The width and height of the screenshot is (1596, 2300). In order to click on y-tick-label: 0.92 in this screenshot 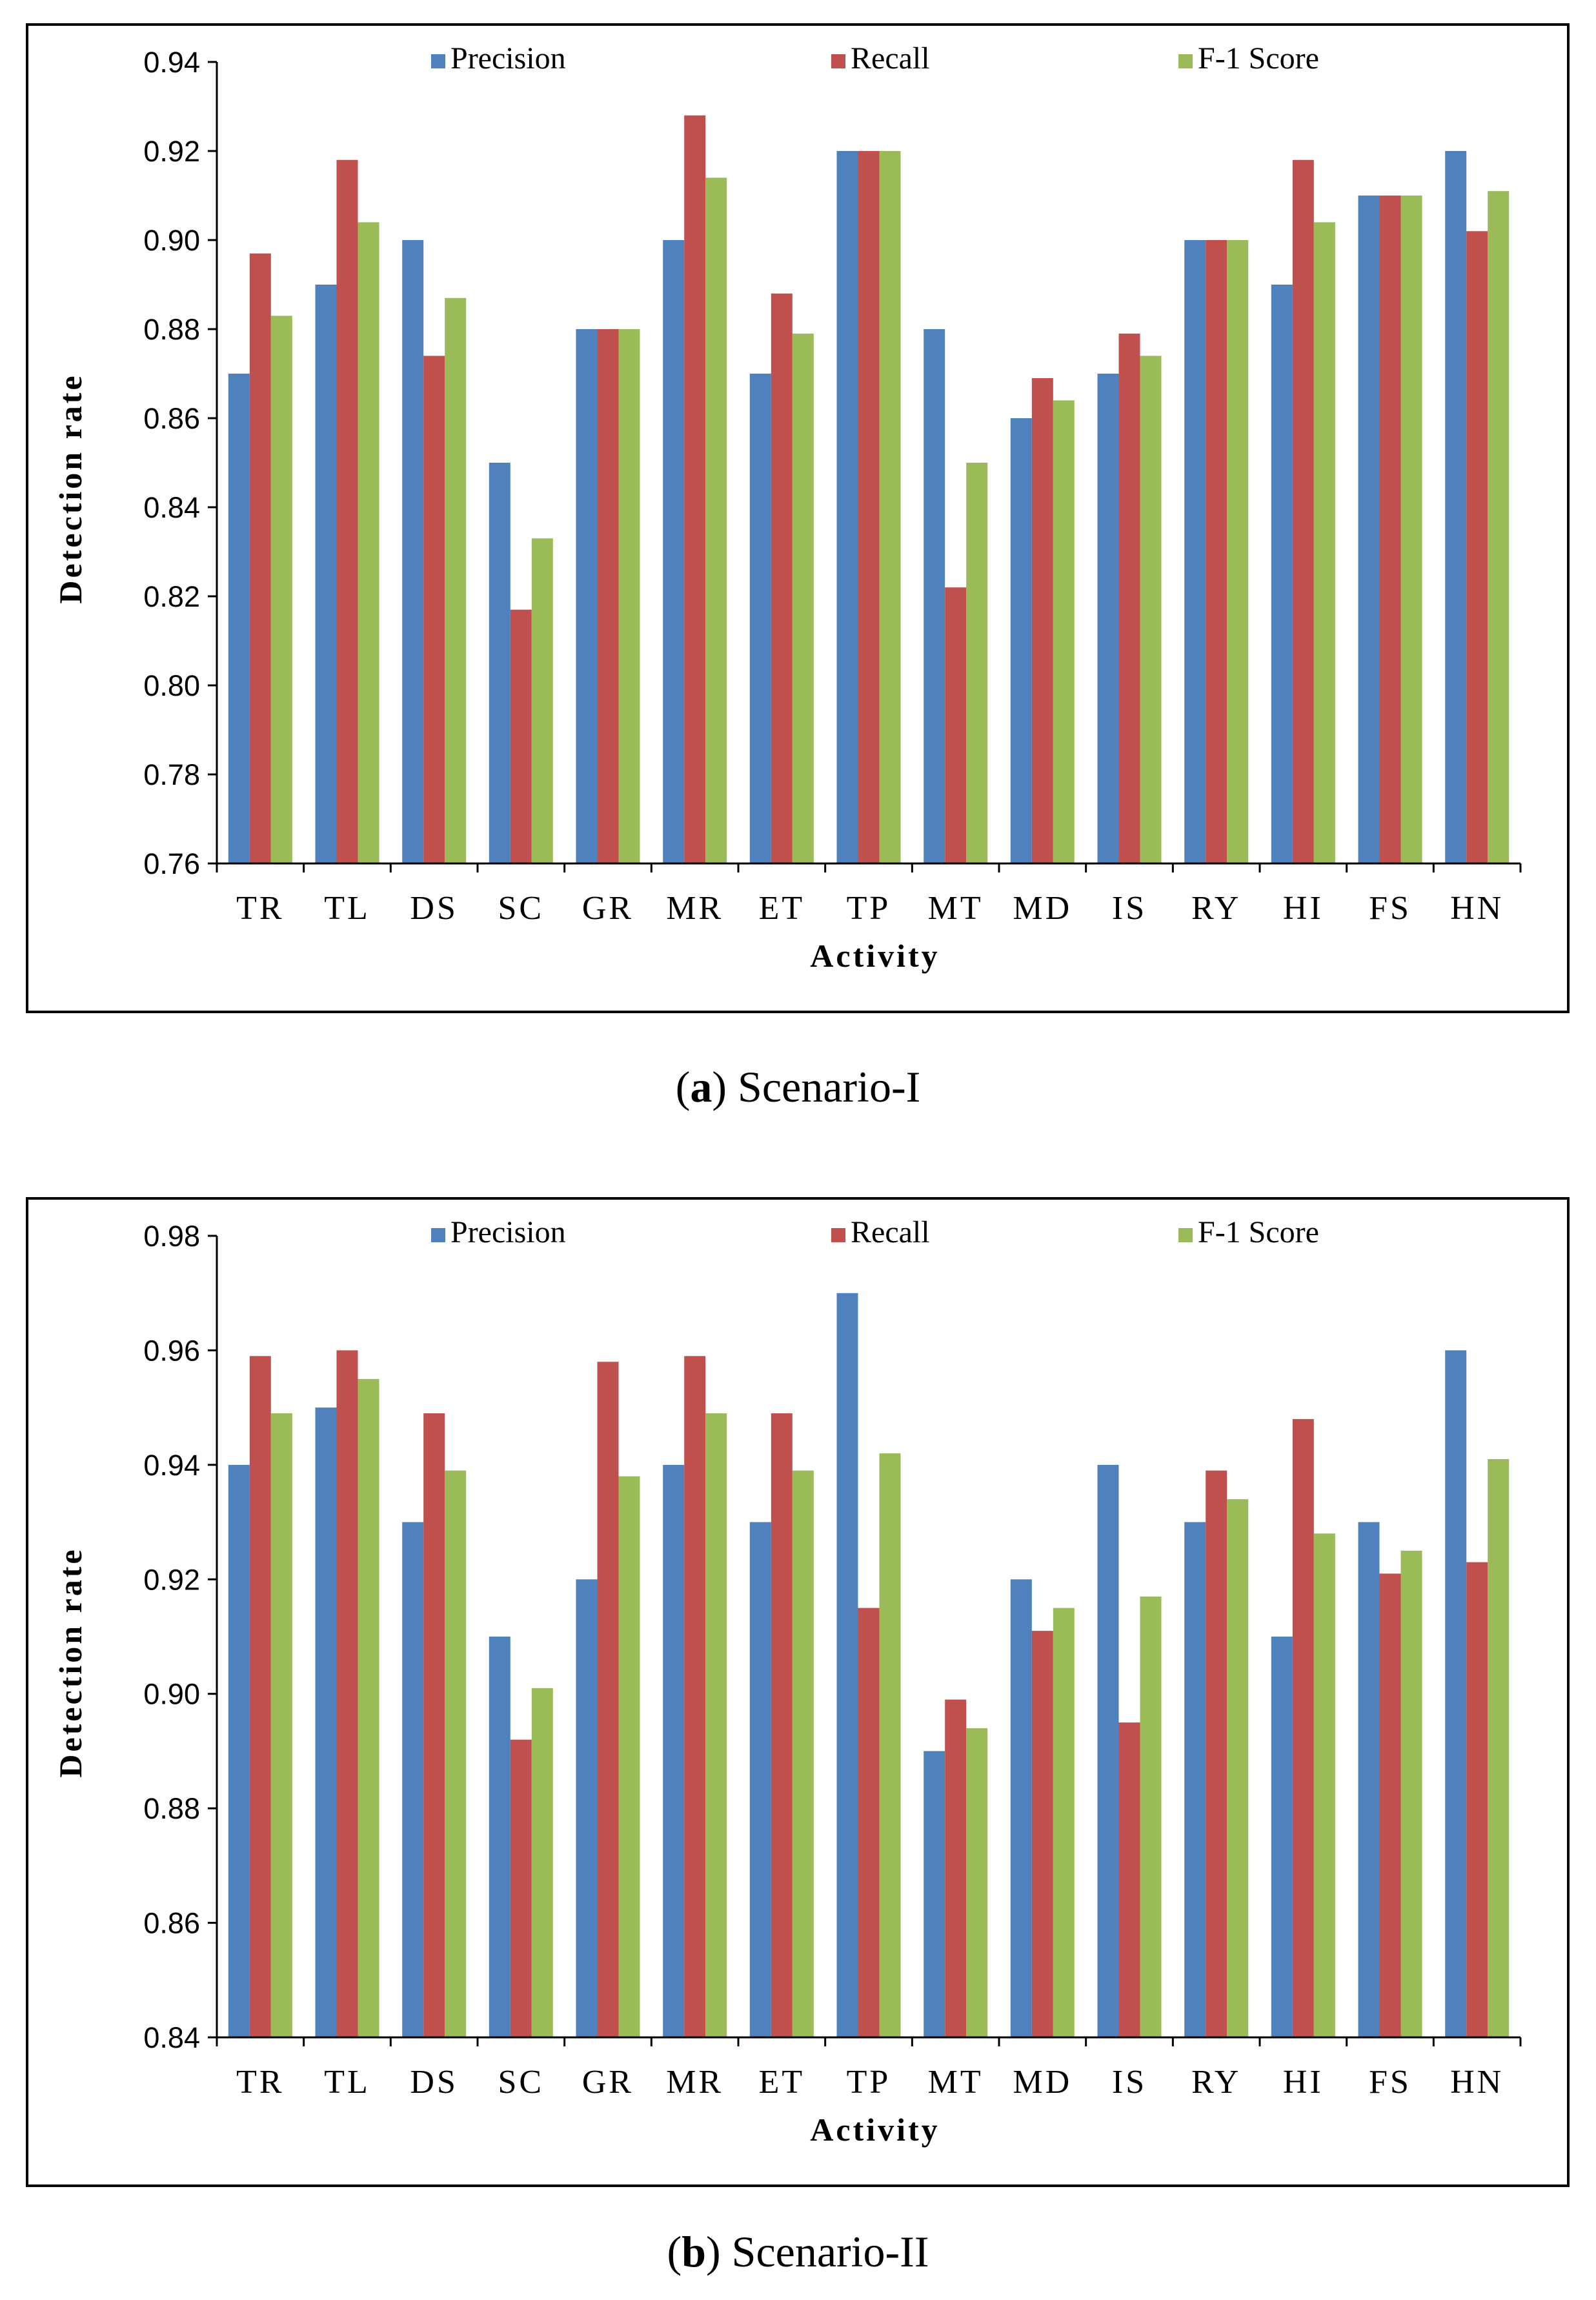, I will do `click(171, 1579)`.